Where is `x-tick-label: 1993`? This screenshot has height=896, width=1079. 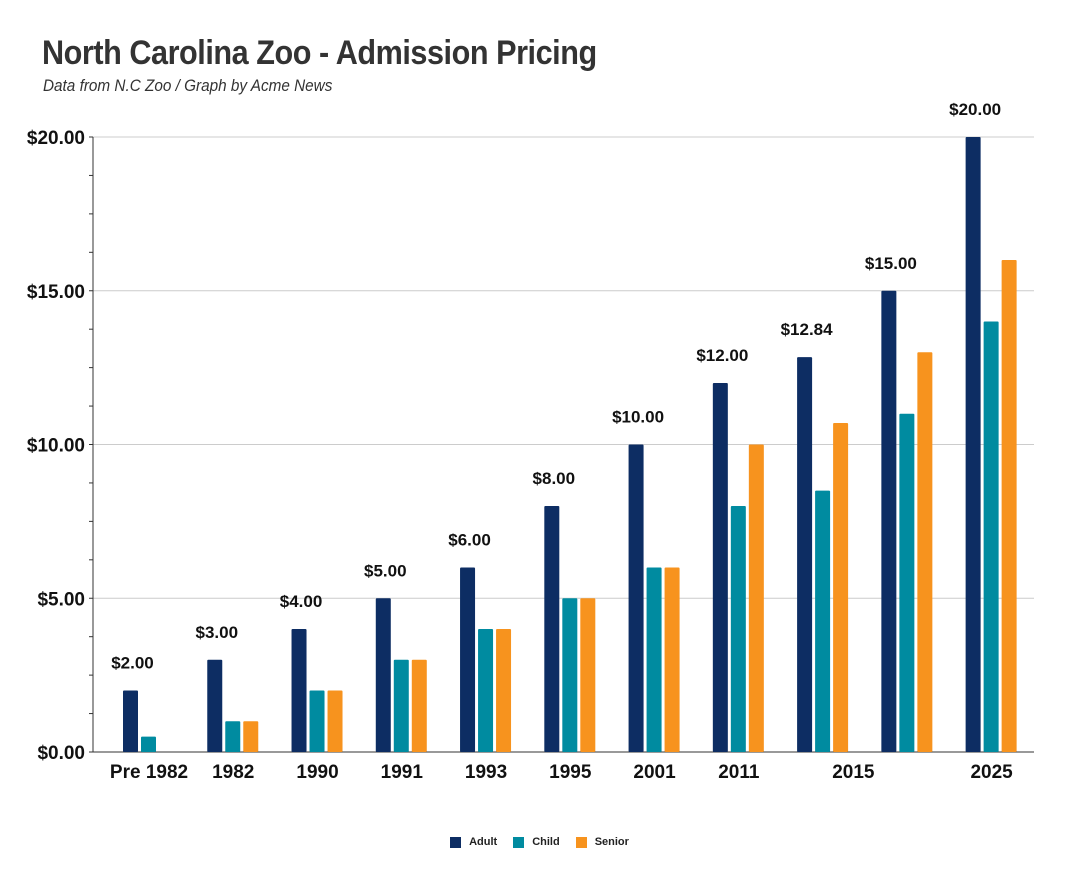 x-tick-label: 1993 is located at coordinates (486, 772).